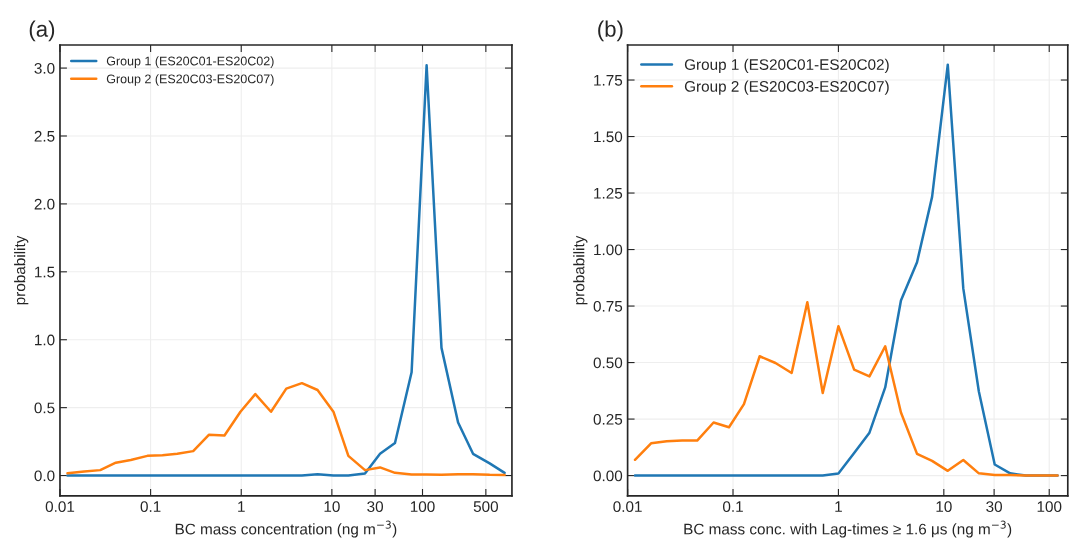  Describe the element at coordinates (45, 340) in the screenshot. I see `y-tick-label: 1.0` at that location.